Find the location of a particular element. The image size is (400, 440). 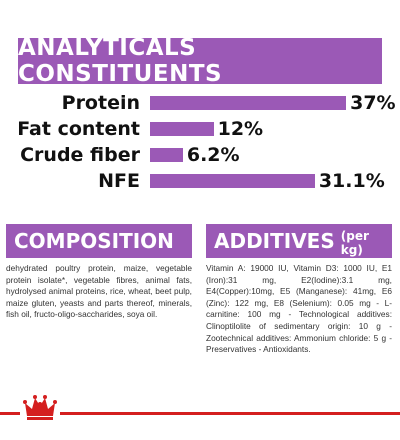

analytic-label: Fat content is located at coordinates (78, 129).